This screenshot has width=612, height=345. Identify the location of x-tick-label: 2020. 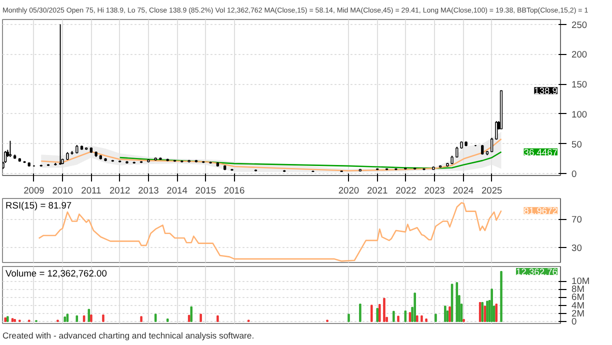
(349, 191).